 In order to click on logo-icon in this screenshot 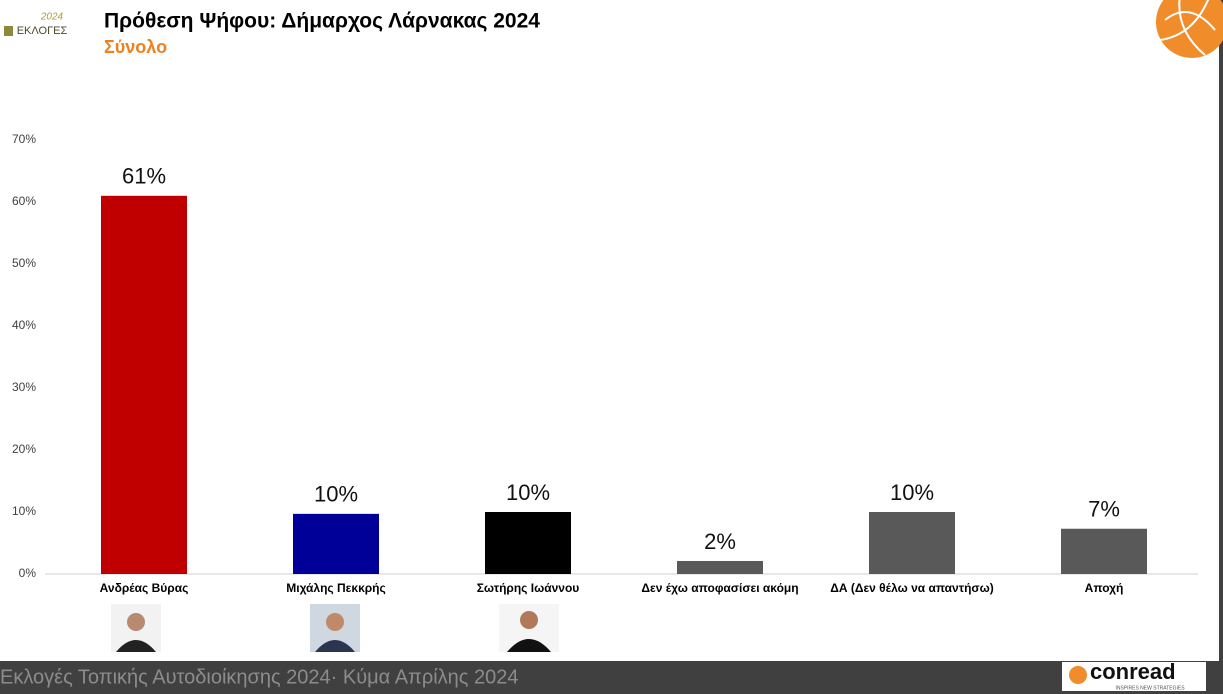, I will do `click(8, 31)`.